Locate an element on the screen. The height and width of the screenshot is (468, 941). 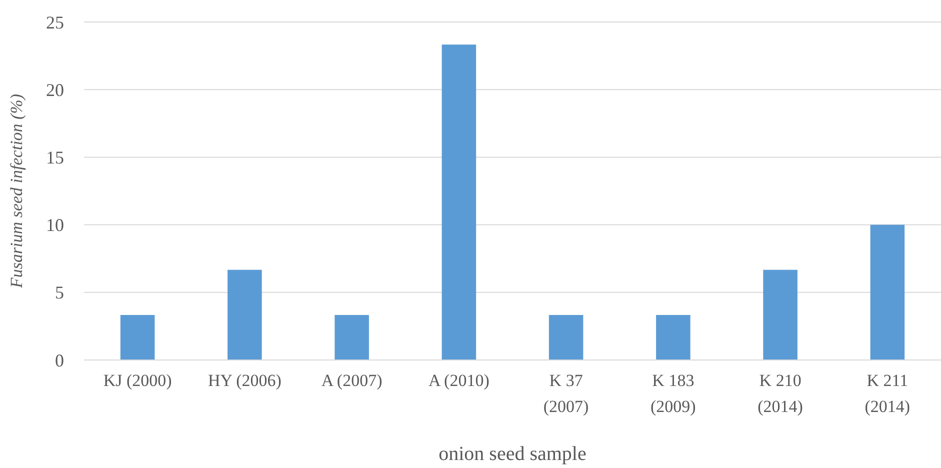
x-tick-label: HY (2006) is located at coordinates (245, 380).